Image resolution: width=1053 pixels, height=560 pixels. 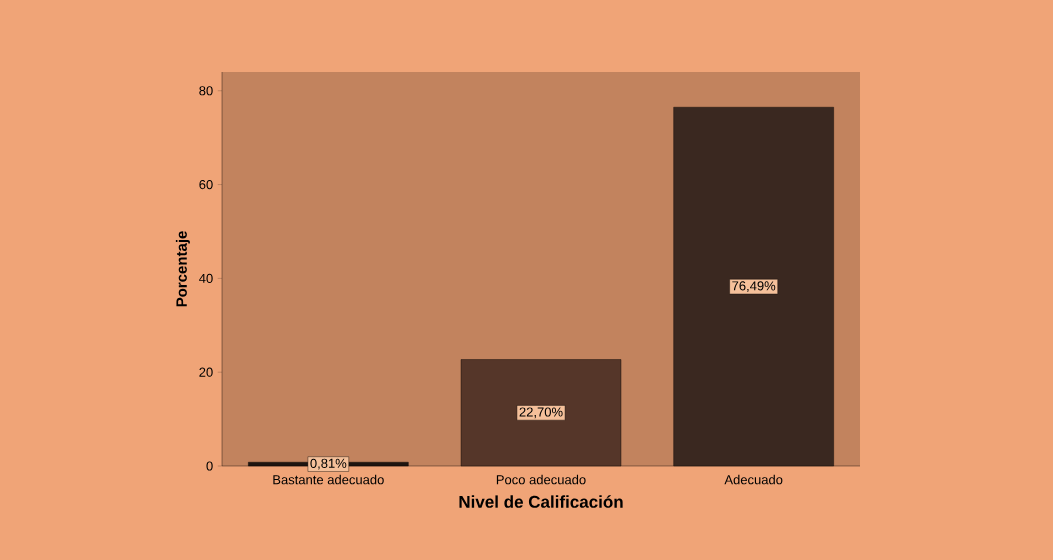 What do you see at coordinates (206, 278) in the screenshot?
I see `y-tick-label: 40` at bounding box center [206, 278].